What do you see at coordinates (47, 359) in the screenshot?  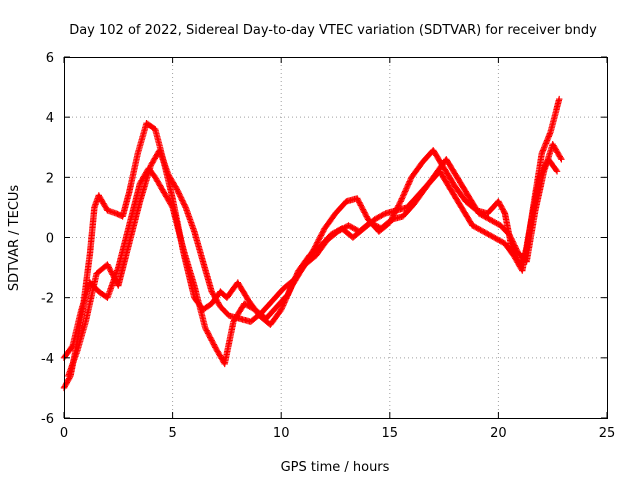 I see `y-tick-label: -4` at bounding box center [47, 359].